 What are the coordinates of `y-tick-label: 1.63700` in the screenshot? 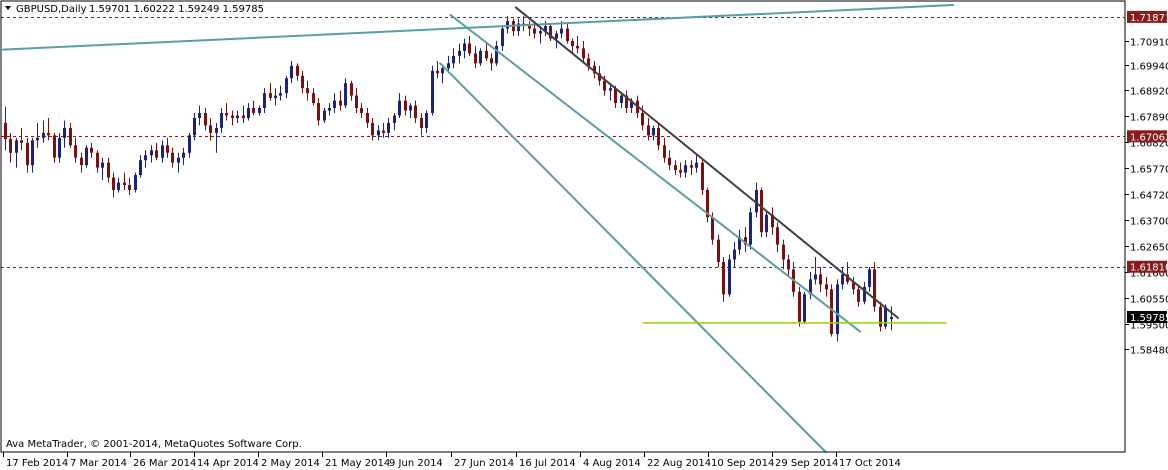 It's located at (1149, 222).